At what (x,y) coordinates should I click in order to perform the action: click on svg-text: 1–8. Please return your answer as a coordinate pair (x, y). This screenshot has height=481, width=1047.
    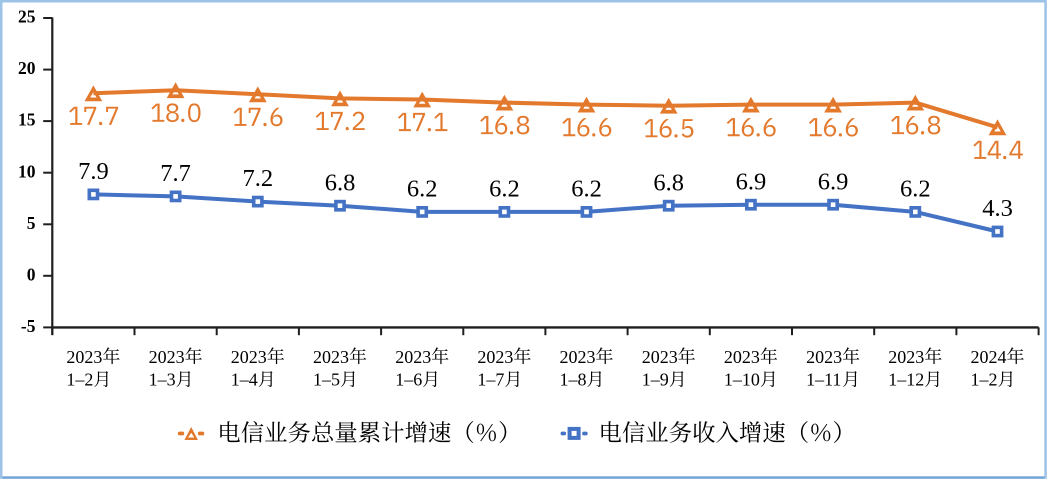
    Looking at the image, I should click on (573, 380).